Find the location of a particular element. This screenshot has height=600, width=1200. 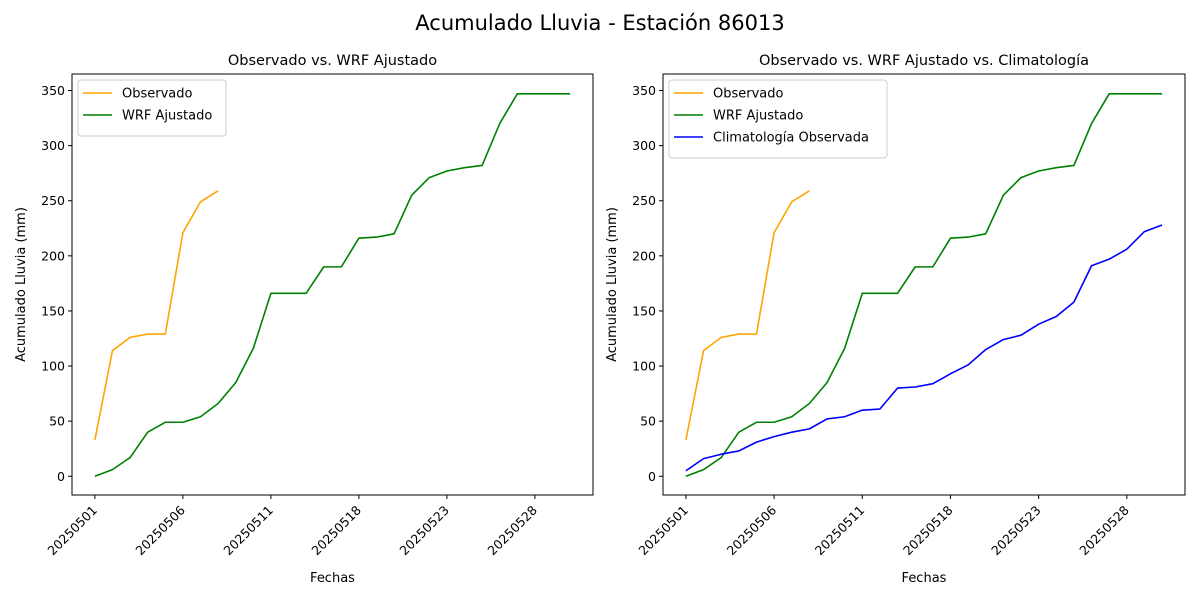

chart-title: Observado vs. WRF Ajustado is located at coordinates (332, 61).